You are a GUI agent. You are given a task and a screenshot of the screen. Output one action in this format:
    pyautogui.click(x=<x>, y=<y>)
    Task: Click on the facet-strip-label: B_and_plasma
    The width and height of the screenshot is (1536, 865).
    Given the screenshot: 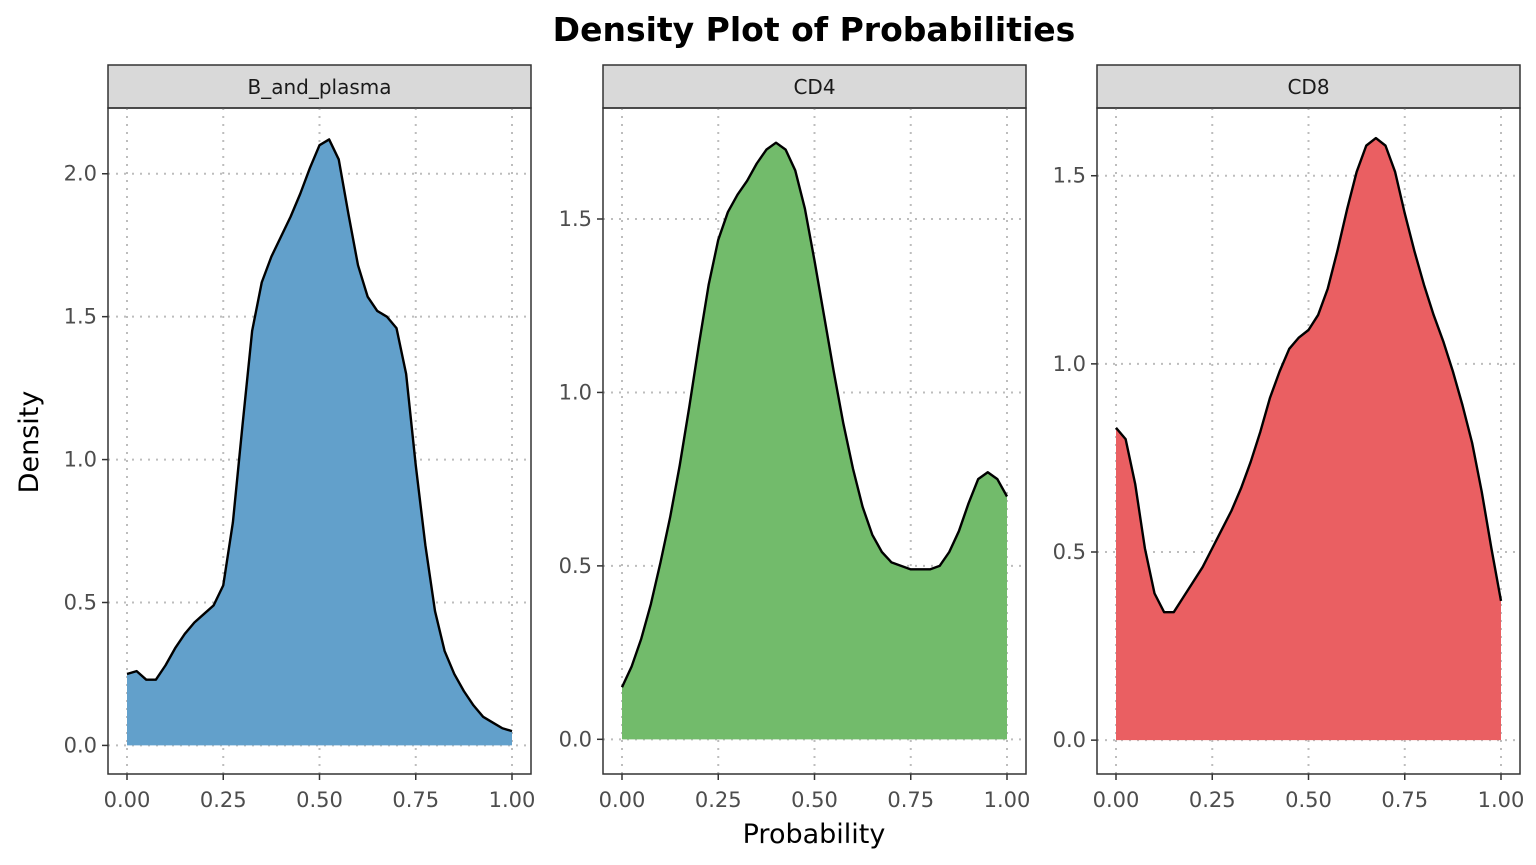 What is the action you would take?
    pyautogui.click(x=319, y=87)
    